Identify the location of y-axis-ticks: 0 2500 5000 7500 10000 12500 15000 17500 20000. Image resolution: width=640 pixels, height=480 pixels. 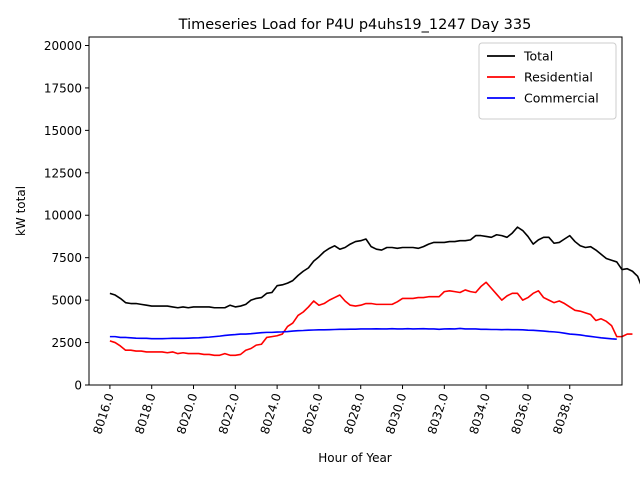
(66, 216).